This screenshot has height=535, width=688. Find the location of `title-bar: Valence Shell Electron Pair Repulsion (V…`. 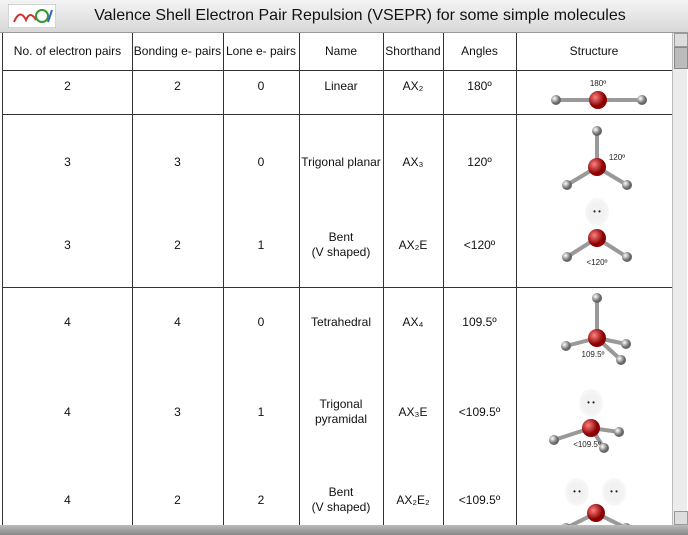

title-bar: Valence Shell Electron Pair Repulsion (V… is located at coordinates (344, 16).